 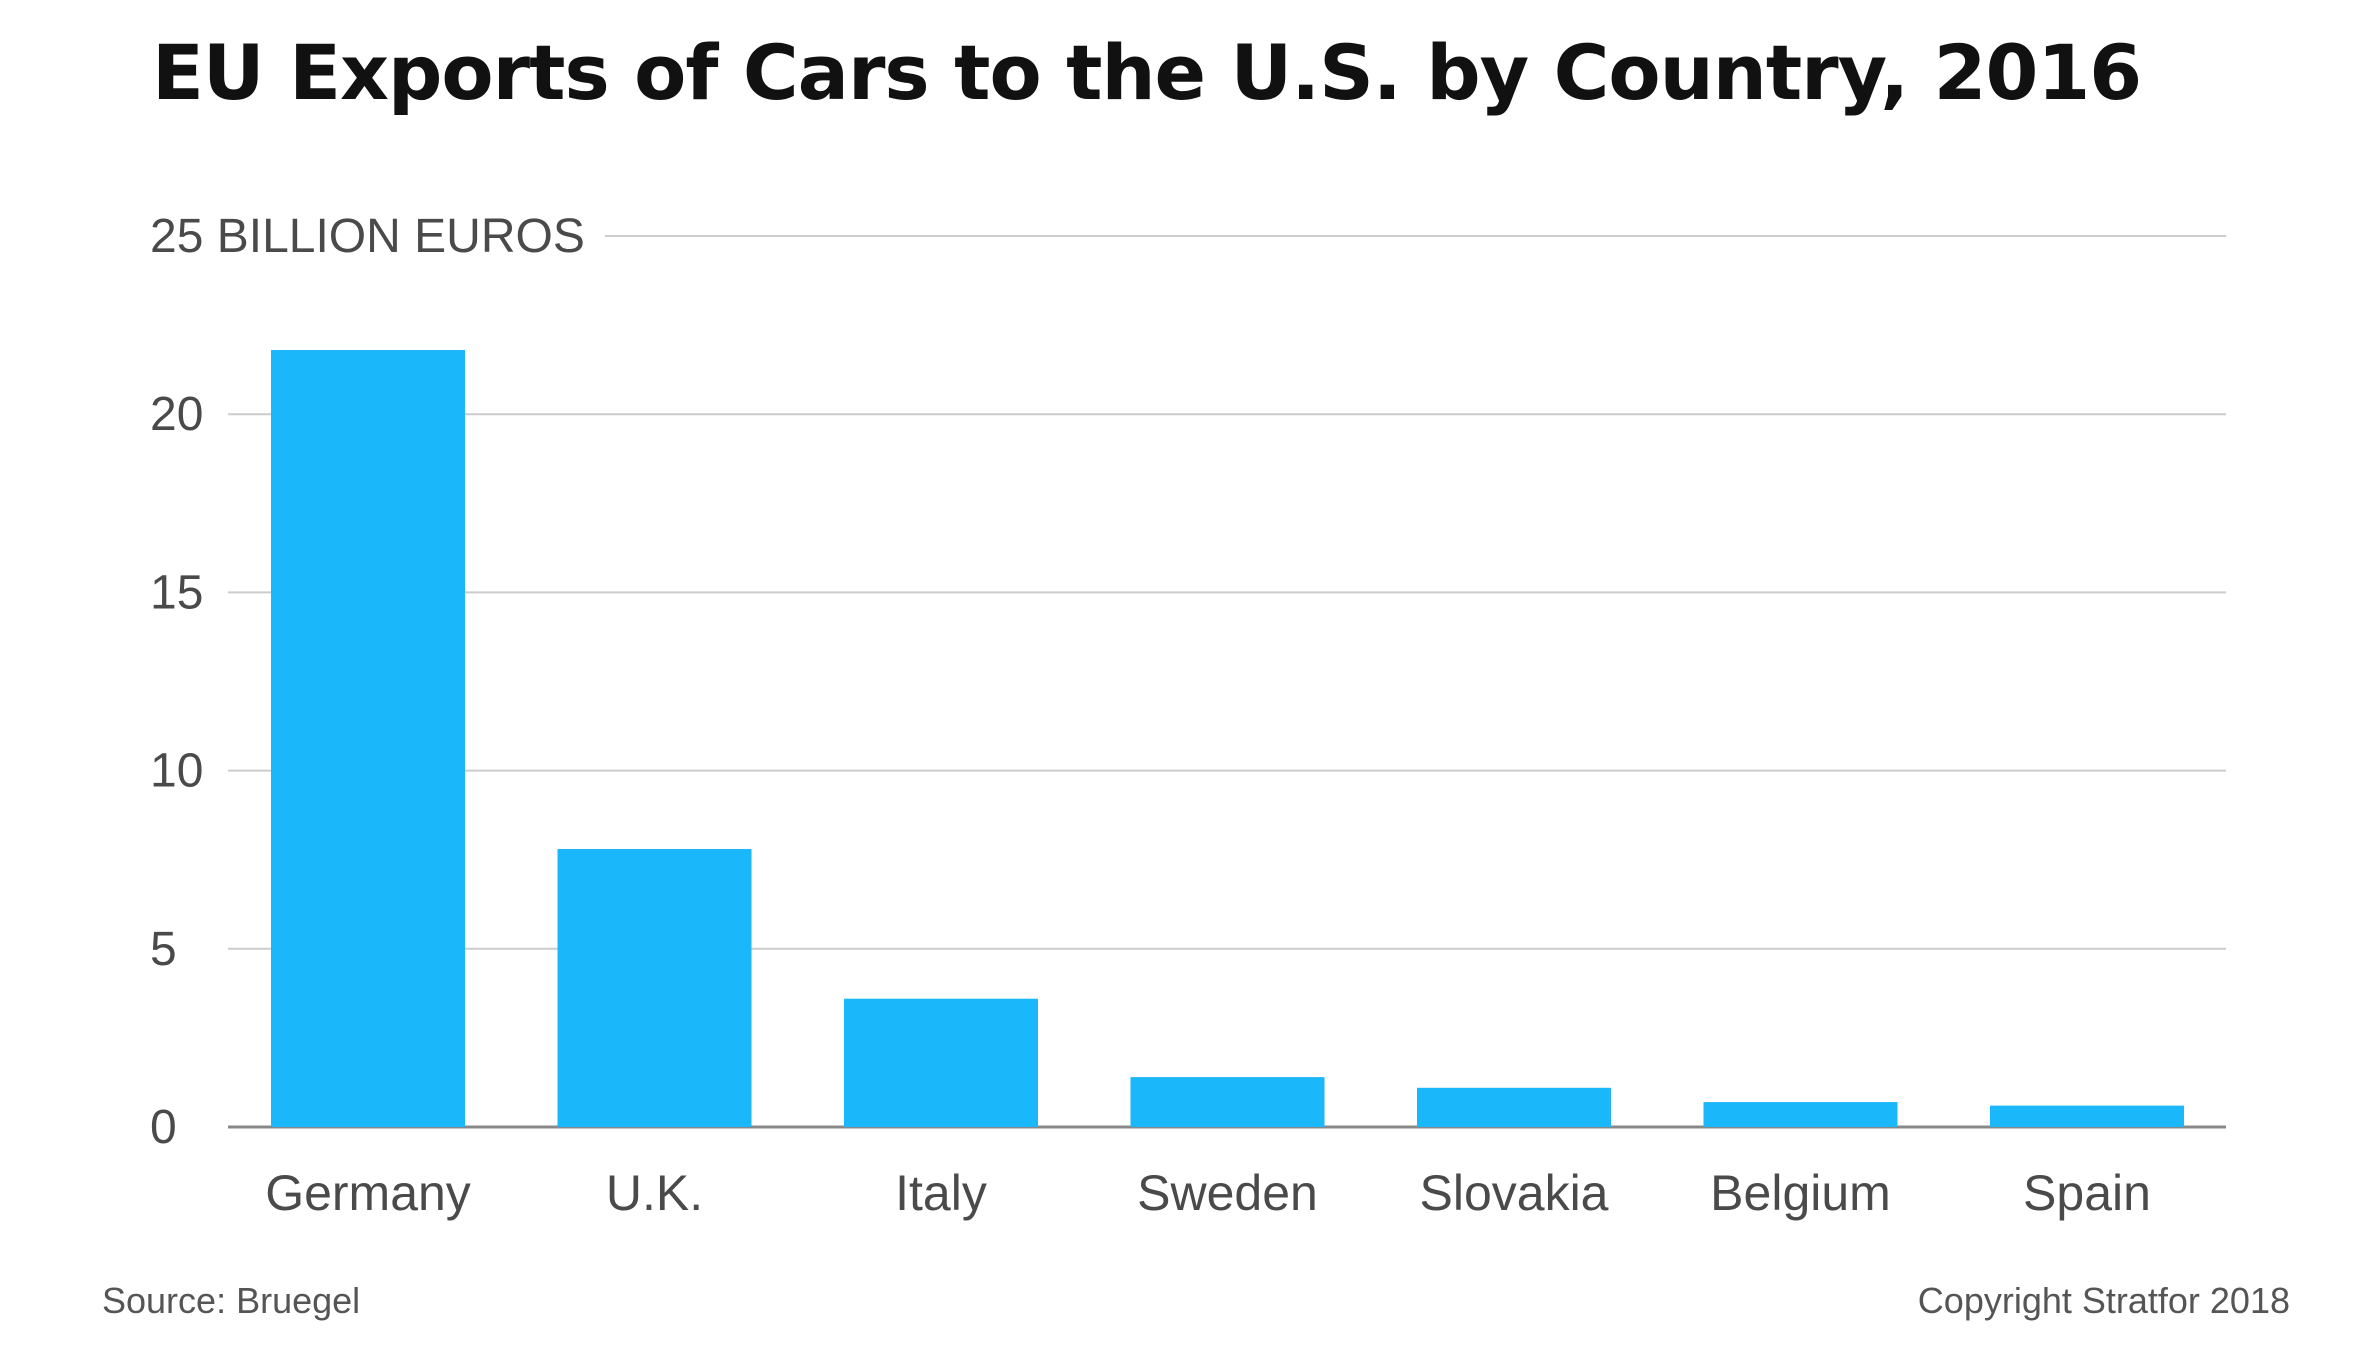 What do you see at coordinates (1227, 1102) in the screenshot?
I see `bar-sweden` at bounding box center [1227, 1102].